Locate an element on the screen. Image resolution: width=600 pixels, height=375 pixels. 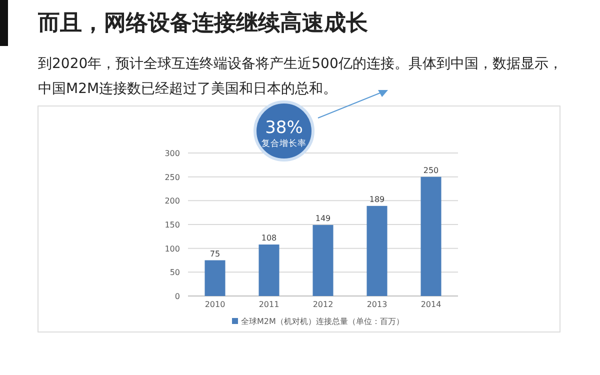
data-label: 75 is located at coordinates (215, 253).